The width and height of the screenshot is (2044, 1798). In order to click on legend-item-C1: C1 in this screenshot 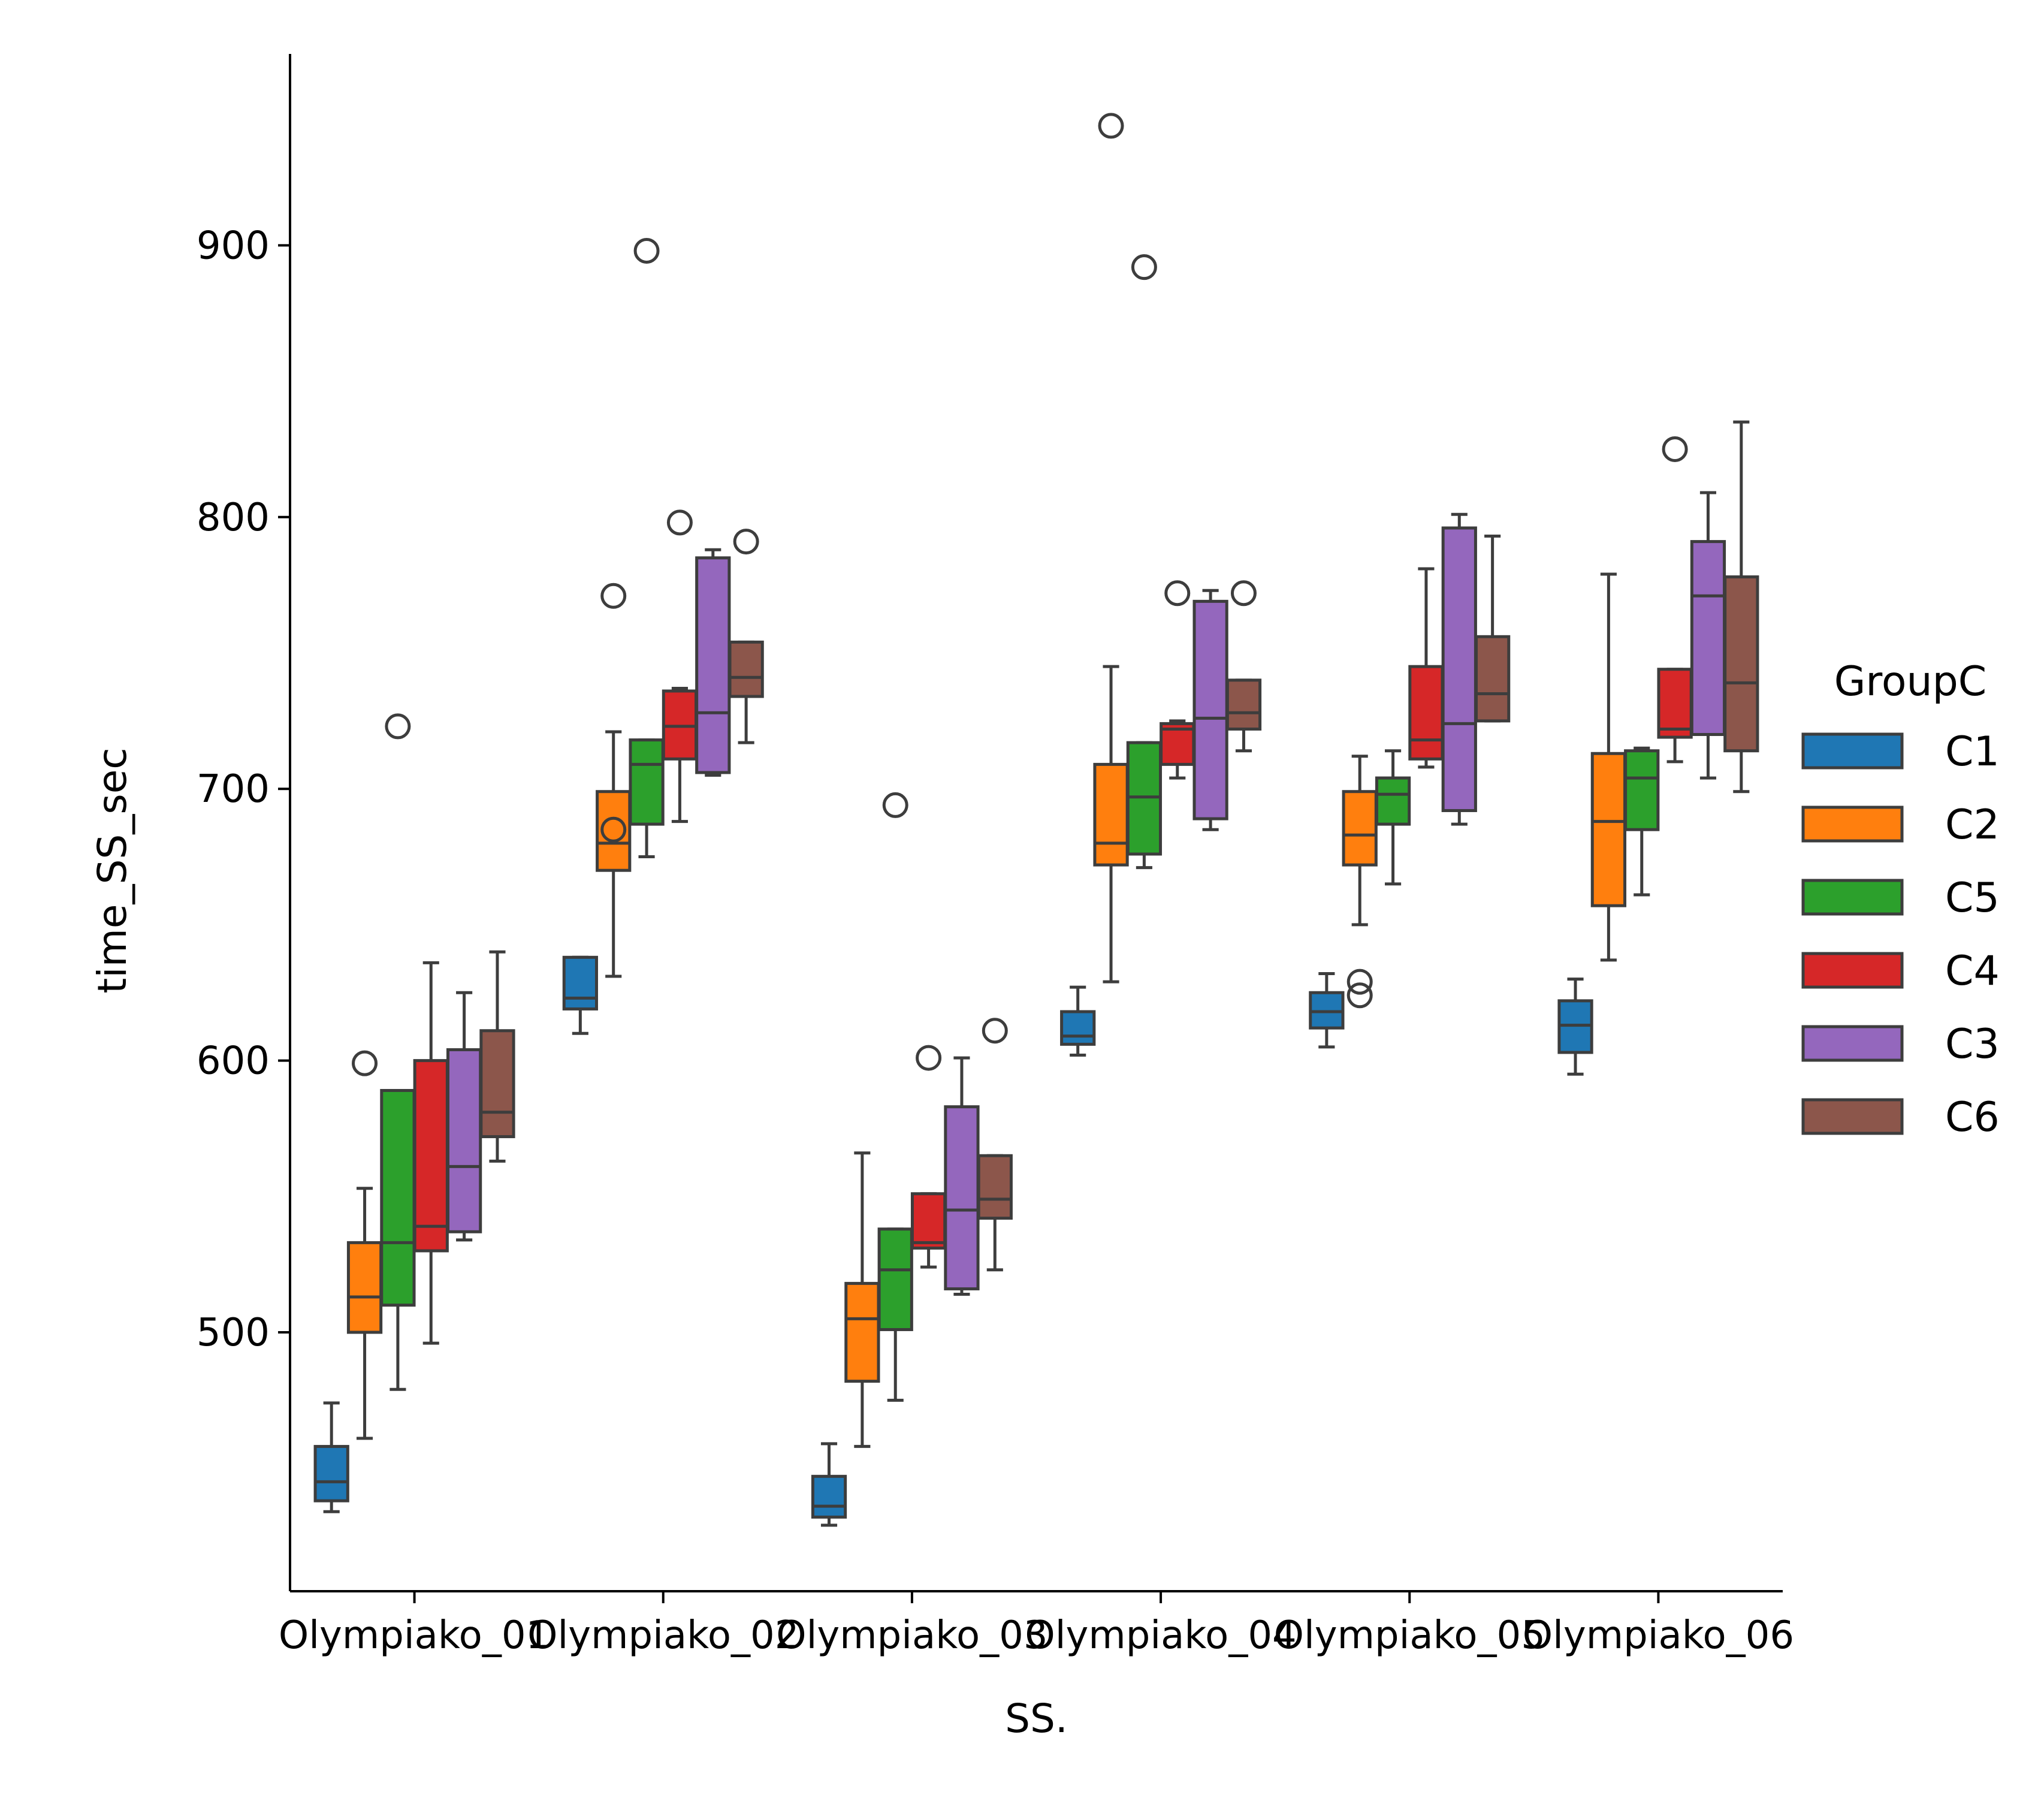, I will do `click(1901, 752)`.